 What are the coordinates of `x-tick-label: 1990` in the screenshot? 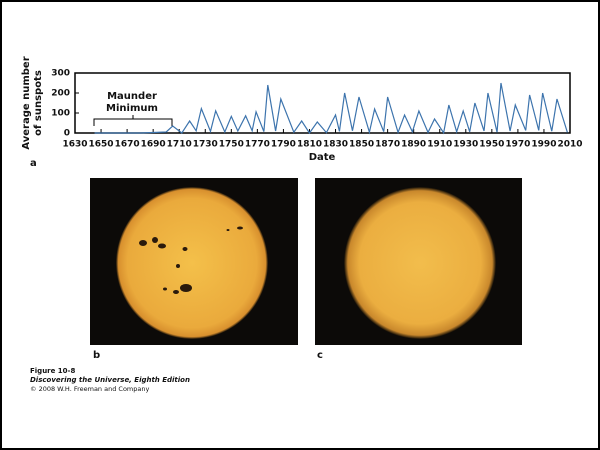 It's located at (543, 145).